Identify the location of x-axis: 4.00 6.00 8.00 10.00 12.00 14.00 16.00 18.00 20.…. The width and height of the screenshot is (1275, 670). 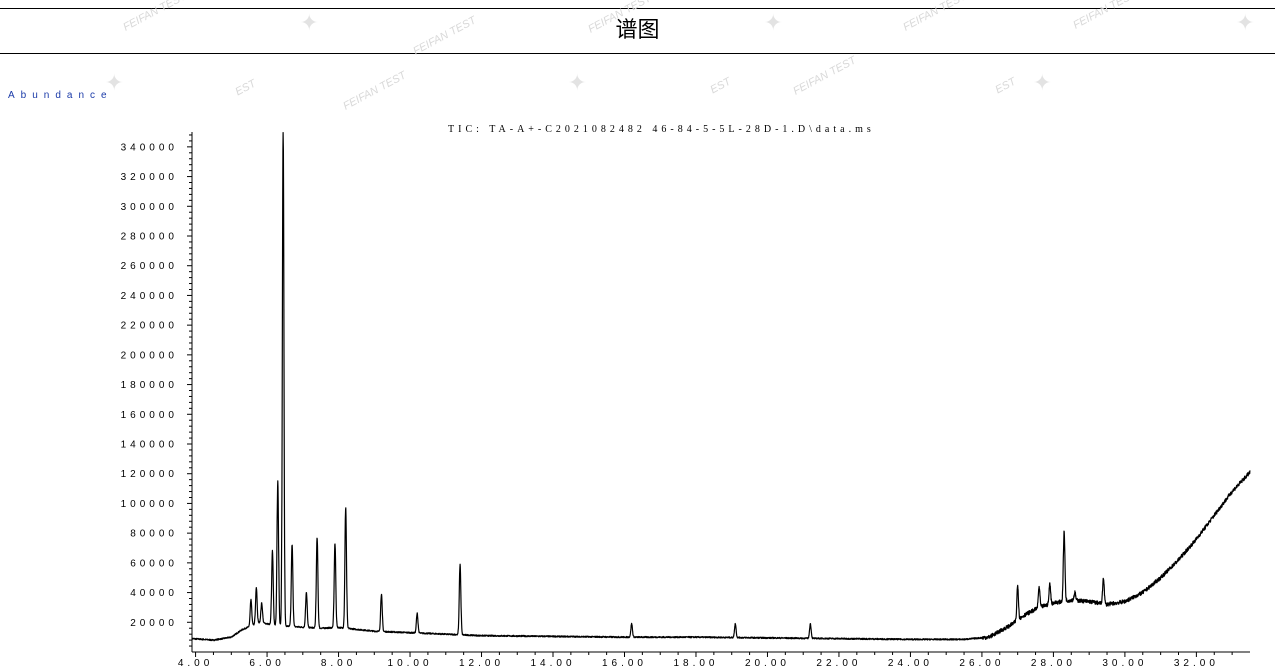
(714, 660).